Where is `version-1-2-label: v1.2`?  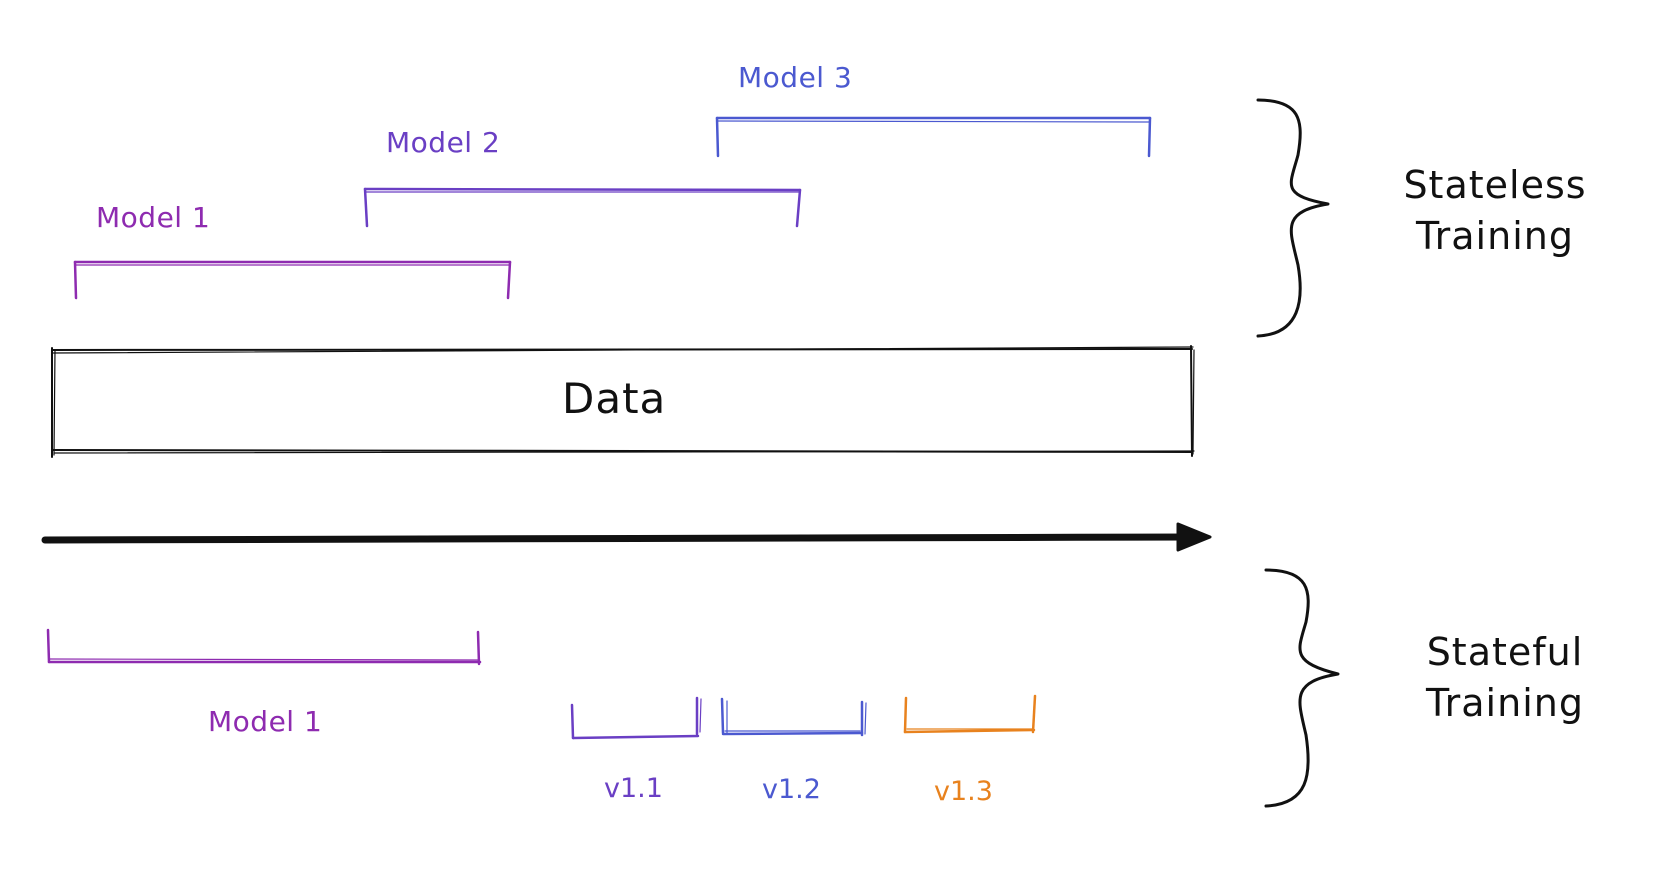 version-1-2-label: v1.2 is located at coordinates (791, 789).